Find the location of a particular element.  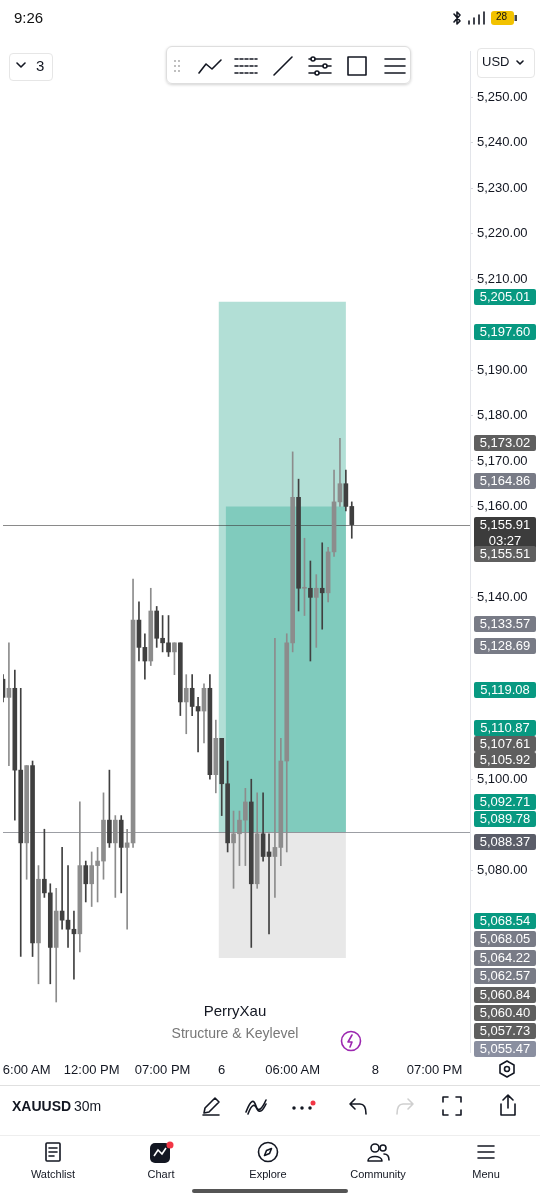

text: 5,060.84 is located at coordinates (505, 995).